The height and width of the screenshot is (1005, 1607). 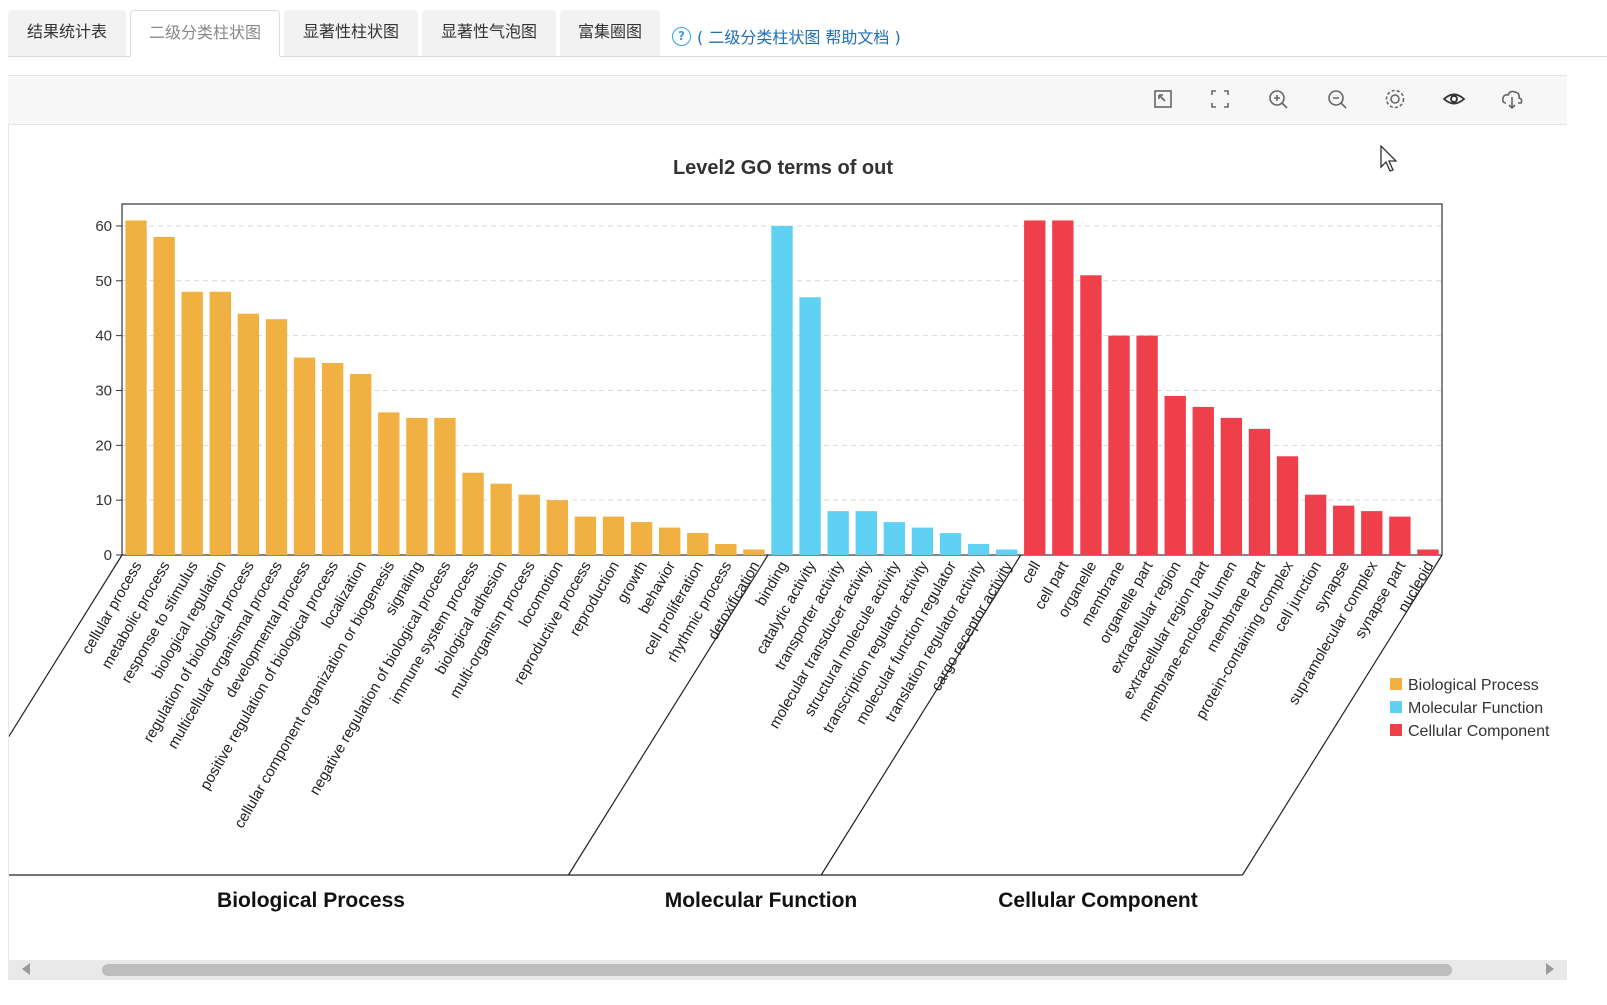 What do you see at coordinates (978, 549) in the screenshot?
I see `bar-translation-regulator-activity` at bounding box center [978, 549].